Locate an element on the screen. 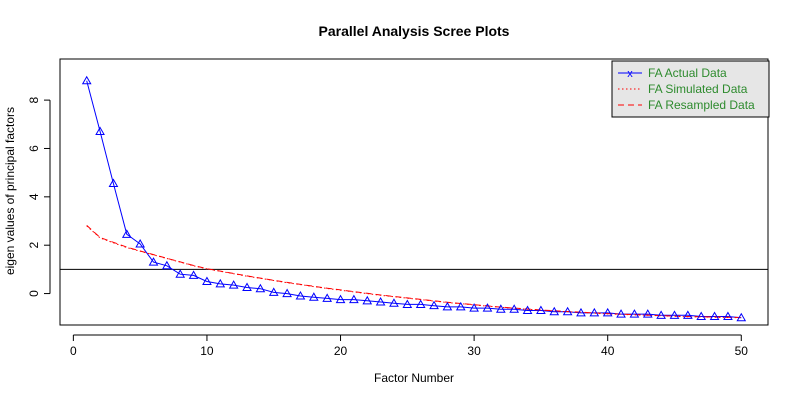 The width and height of the screenshot is (800, 400). legend-label: FA Resampled Data is located at coordinates (701, 105).